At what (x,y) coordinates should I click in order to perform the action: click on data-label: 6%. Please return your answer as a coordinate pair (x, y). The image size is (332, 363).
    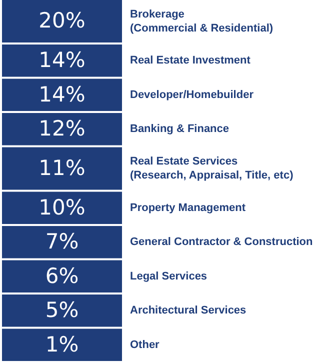
    Looking at the image, I should click on (62, 276).